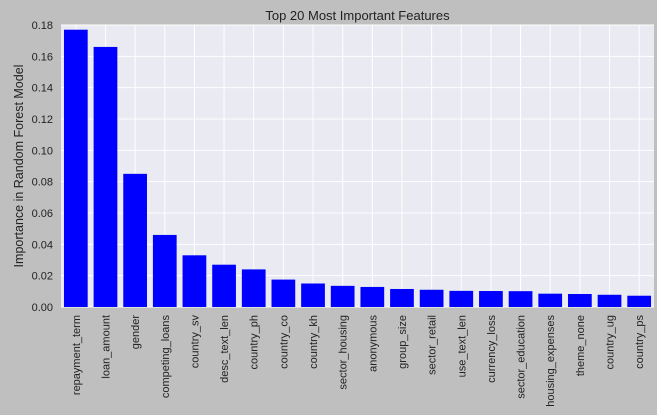 The height and width of the screenshot is (415, 657). Describe the element at coordinates (42, 277) in the screenshot. I see `y-tick-label: 0.02` at that location.